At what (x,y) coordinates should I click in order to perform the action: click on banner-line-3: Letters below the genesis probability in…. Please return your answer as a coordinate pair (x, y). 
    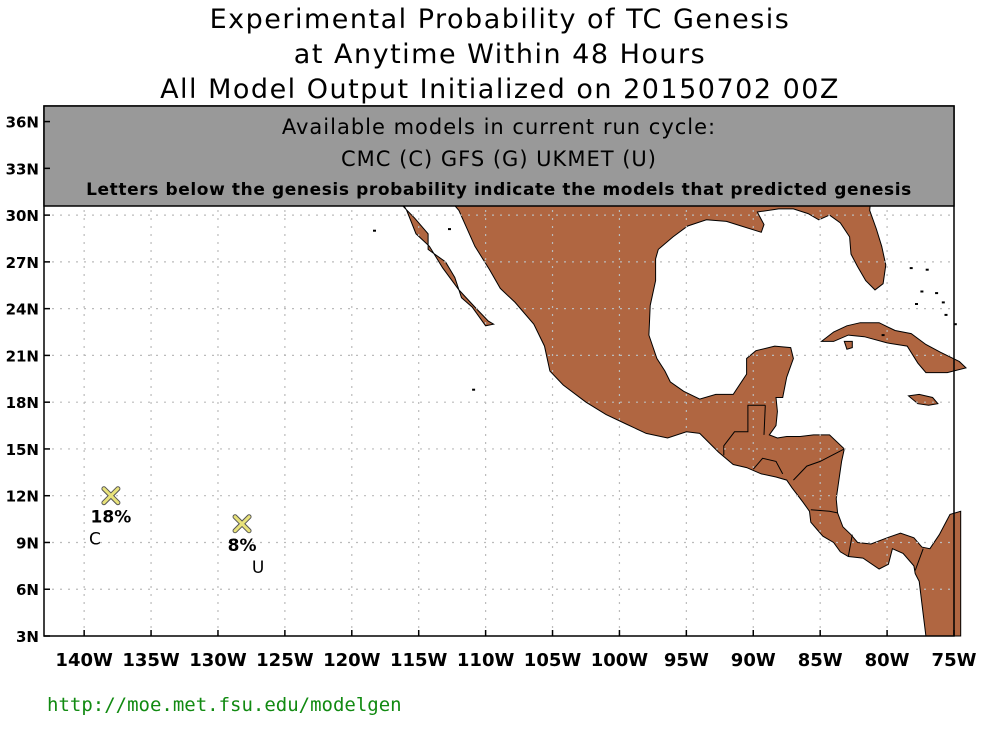
    Looking at the image, I should click on (499, 190).